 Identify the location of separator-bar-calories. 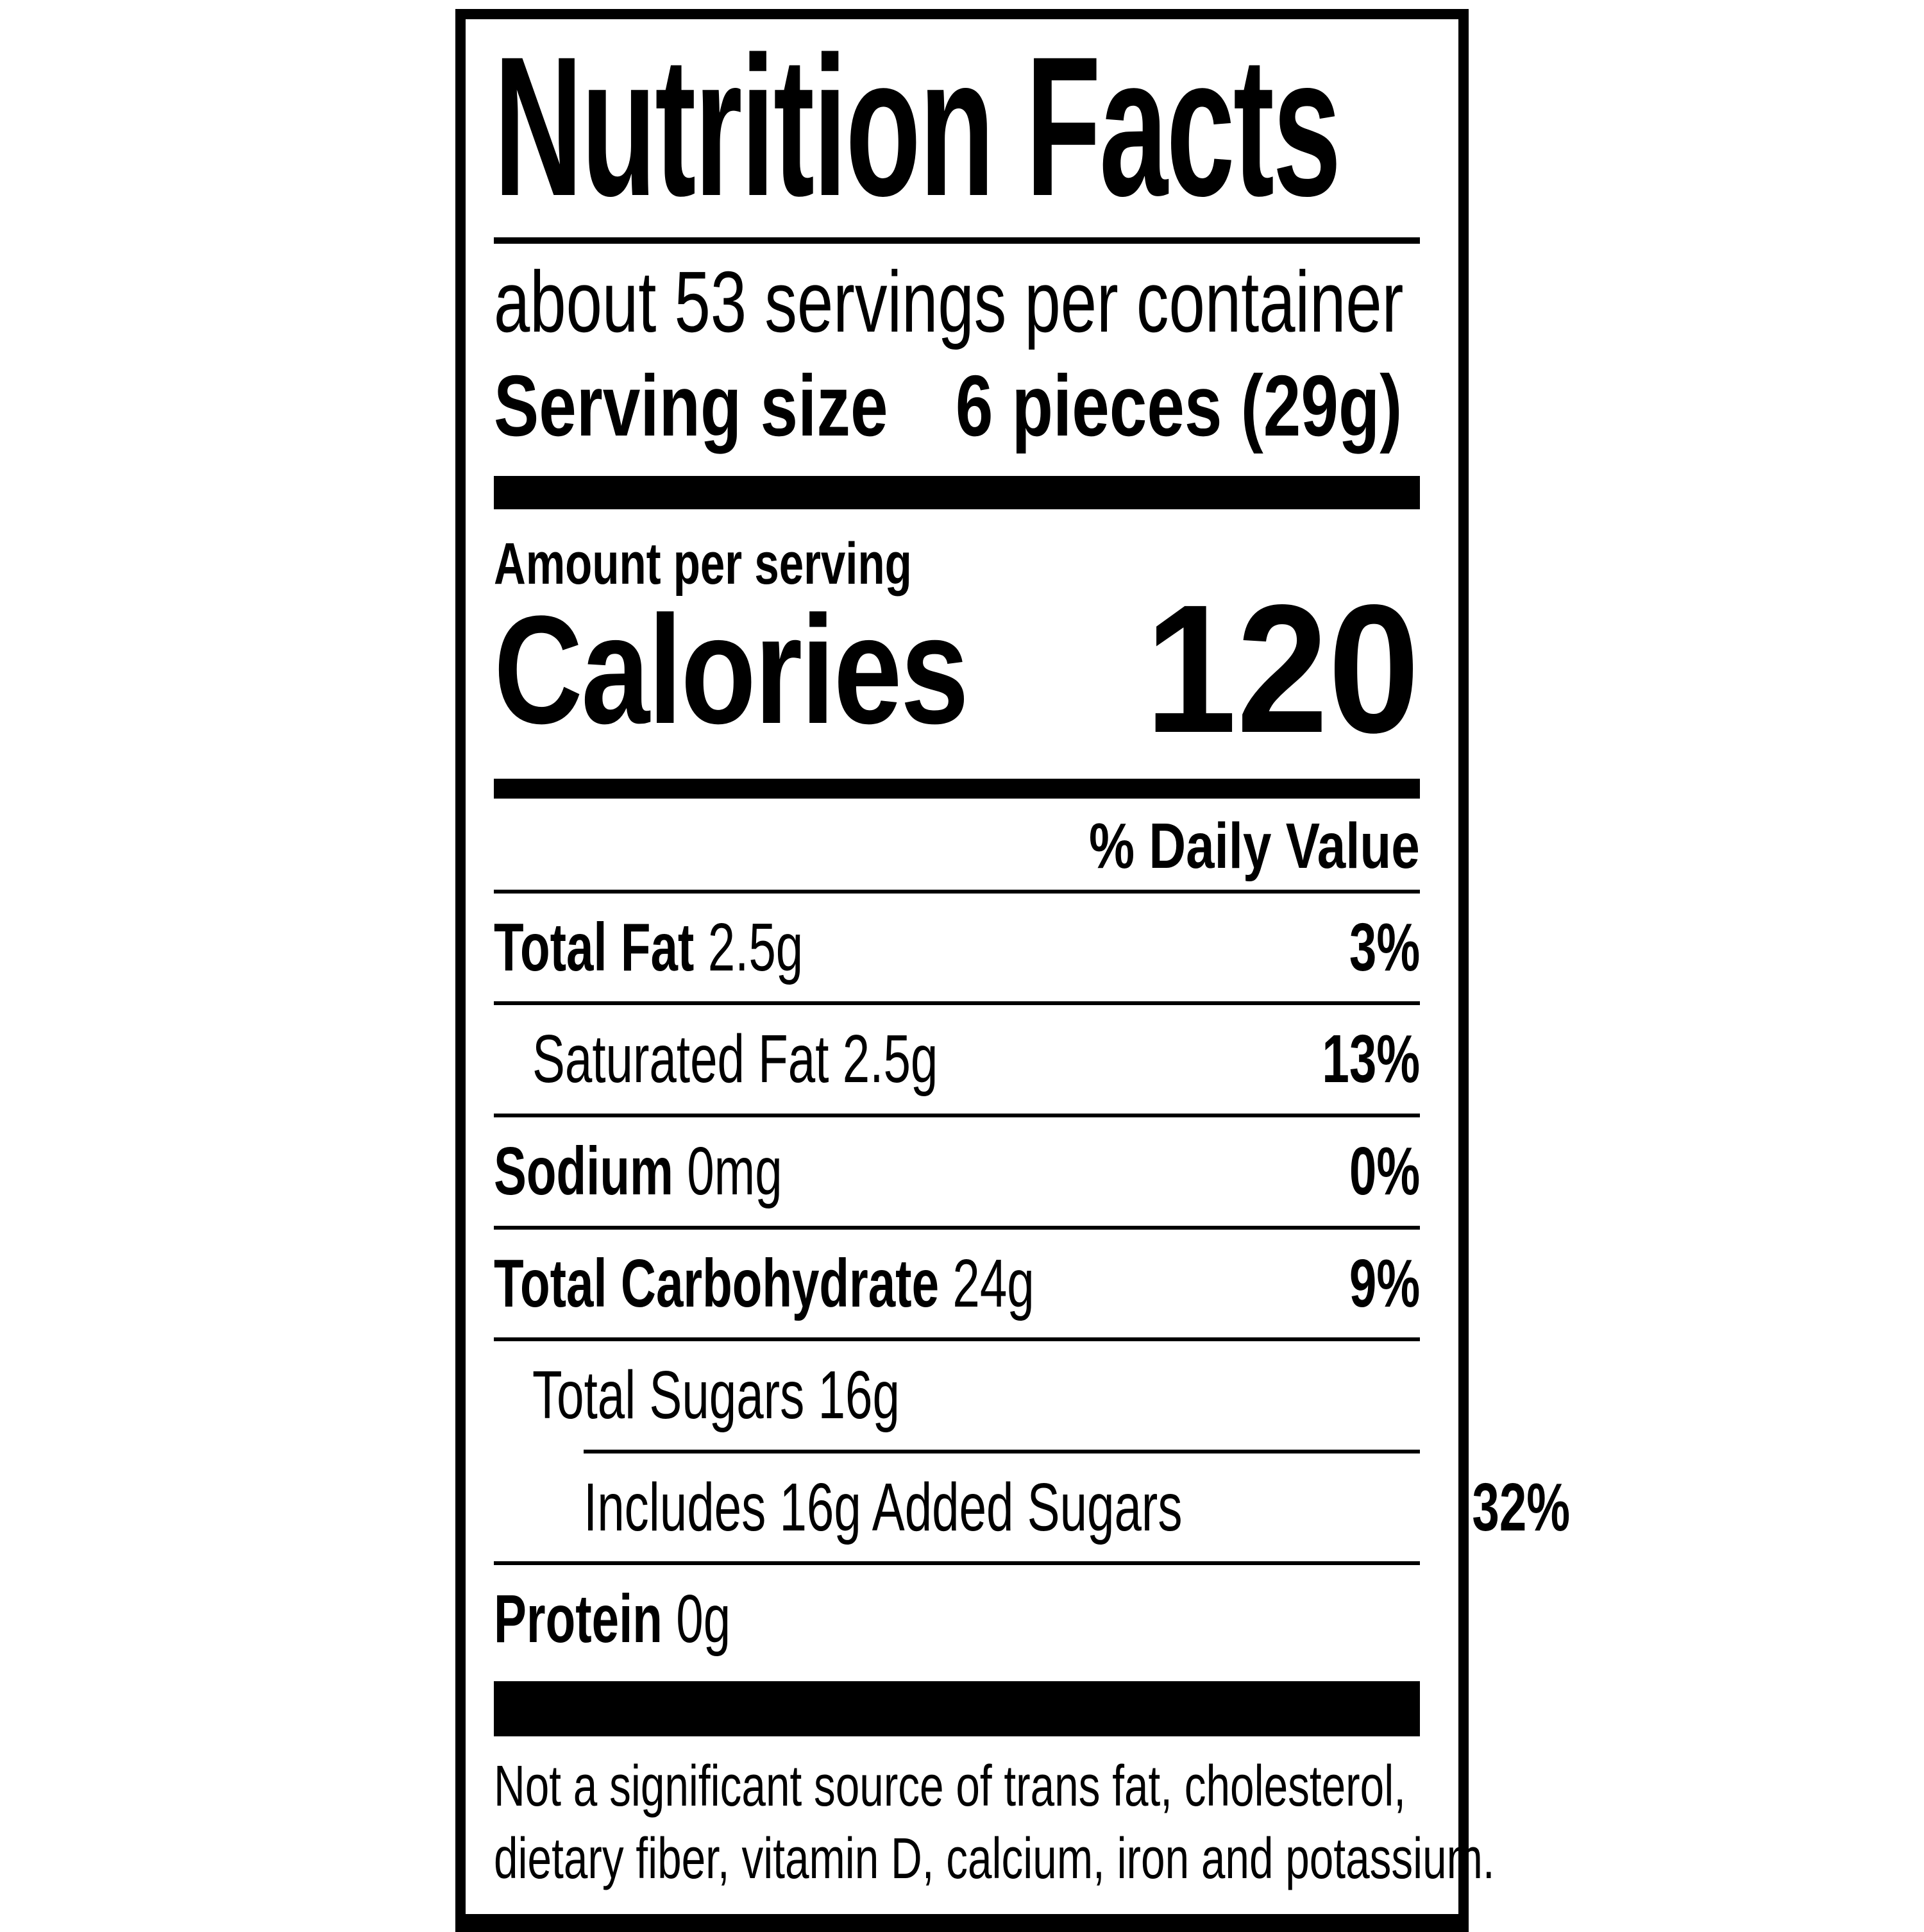
(957, 788).